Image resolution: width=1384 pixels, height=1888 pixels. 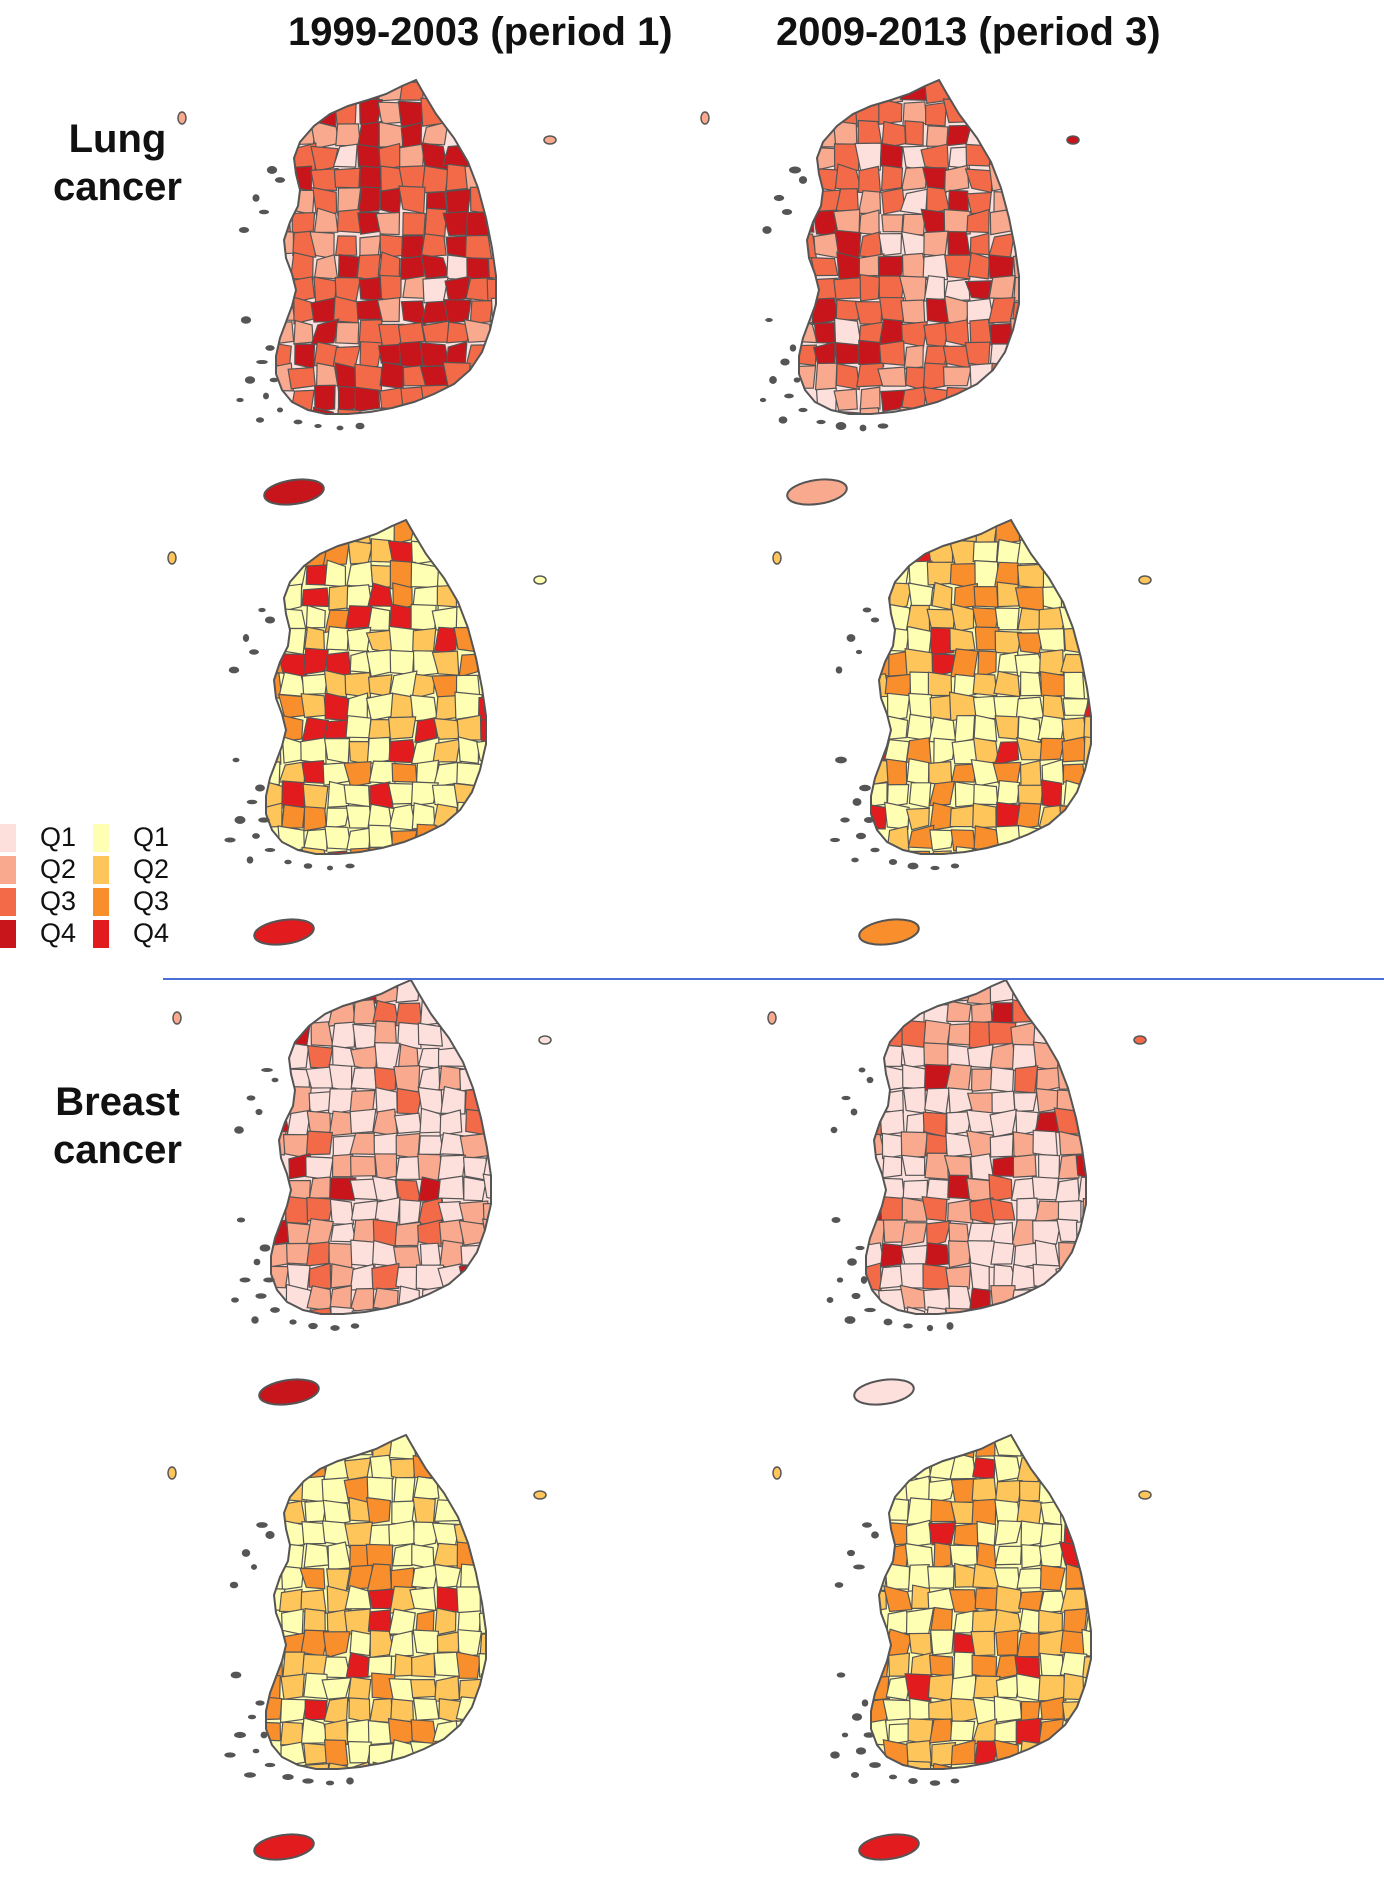 I want to click on legend-red-item: Q2, so click(x=50, y=870).